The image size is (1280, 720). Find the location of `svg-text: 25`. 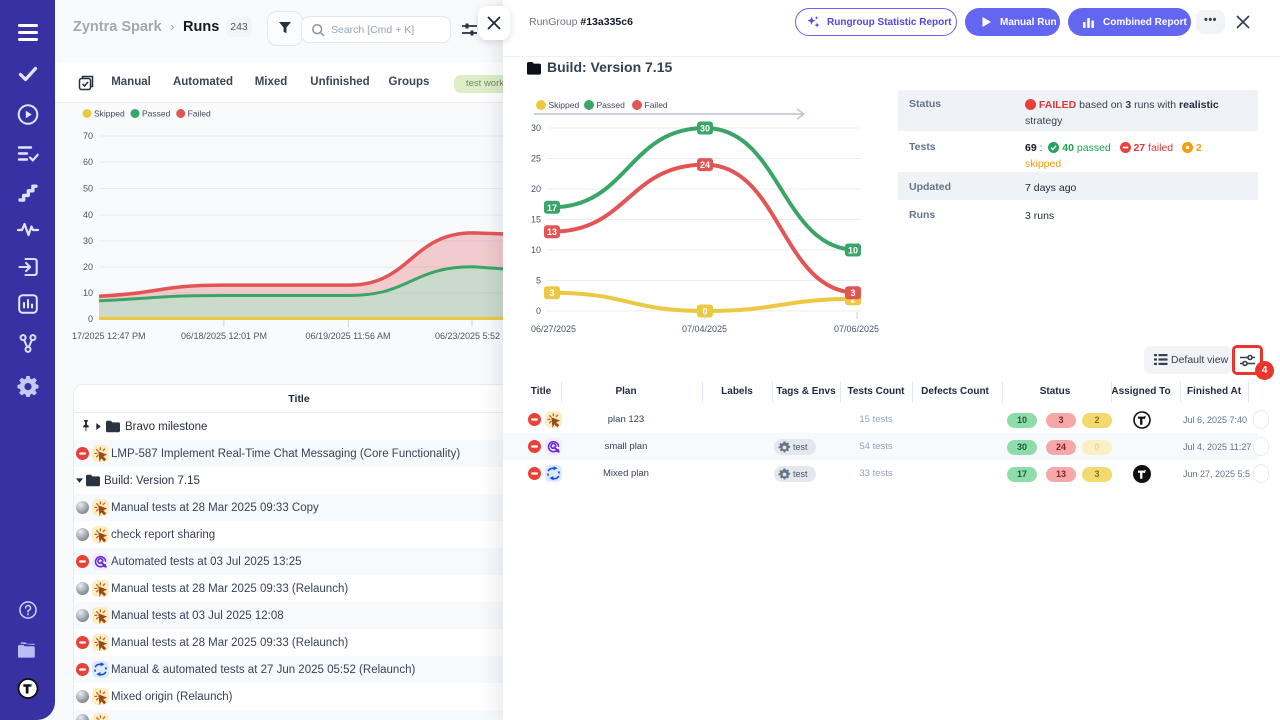

svg-text: 25 is located at coordinates (536, 159).